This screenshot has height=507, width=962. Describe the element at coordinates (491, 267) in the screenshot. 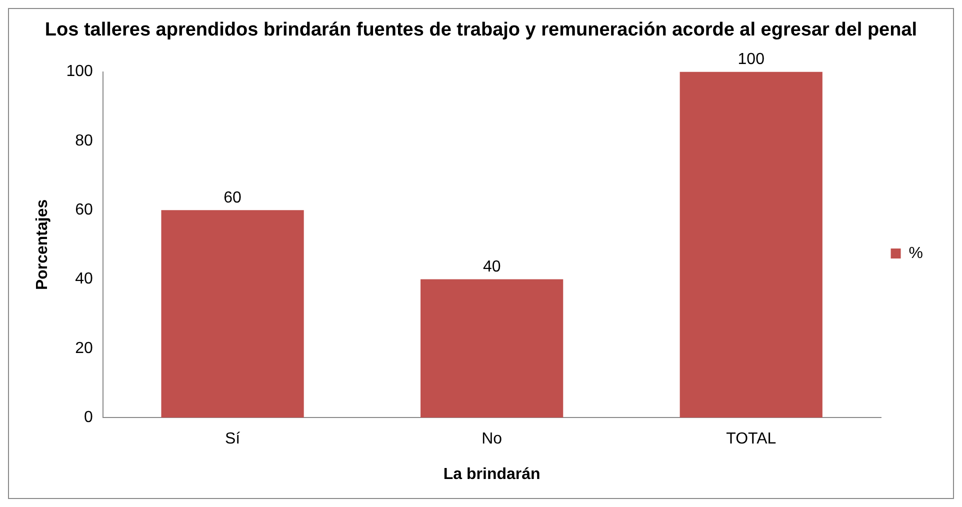

I see `data-label: 40` at that location.